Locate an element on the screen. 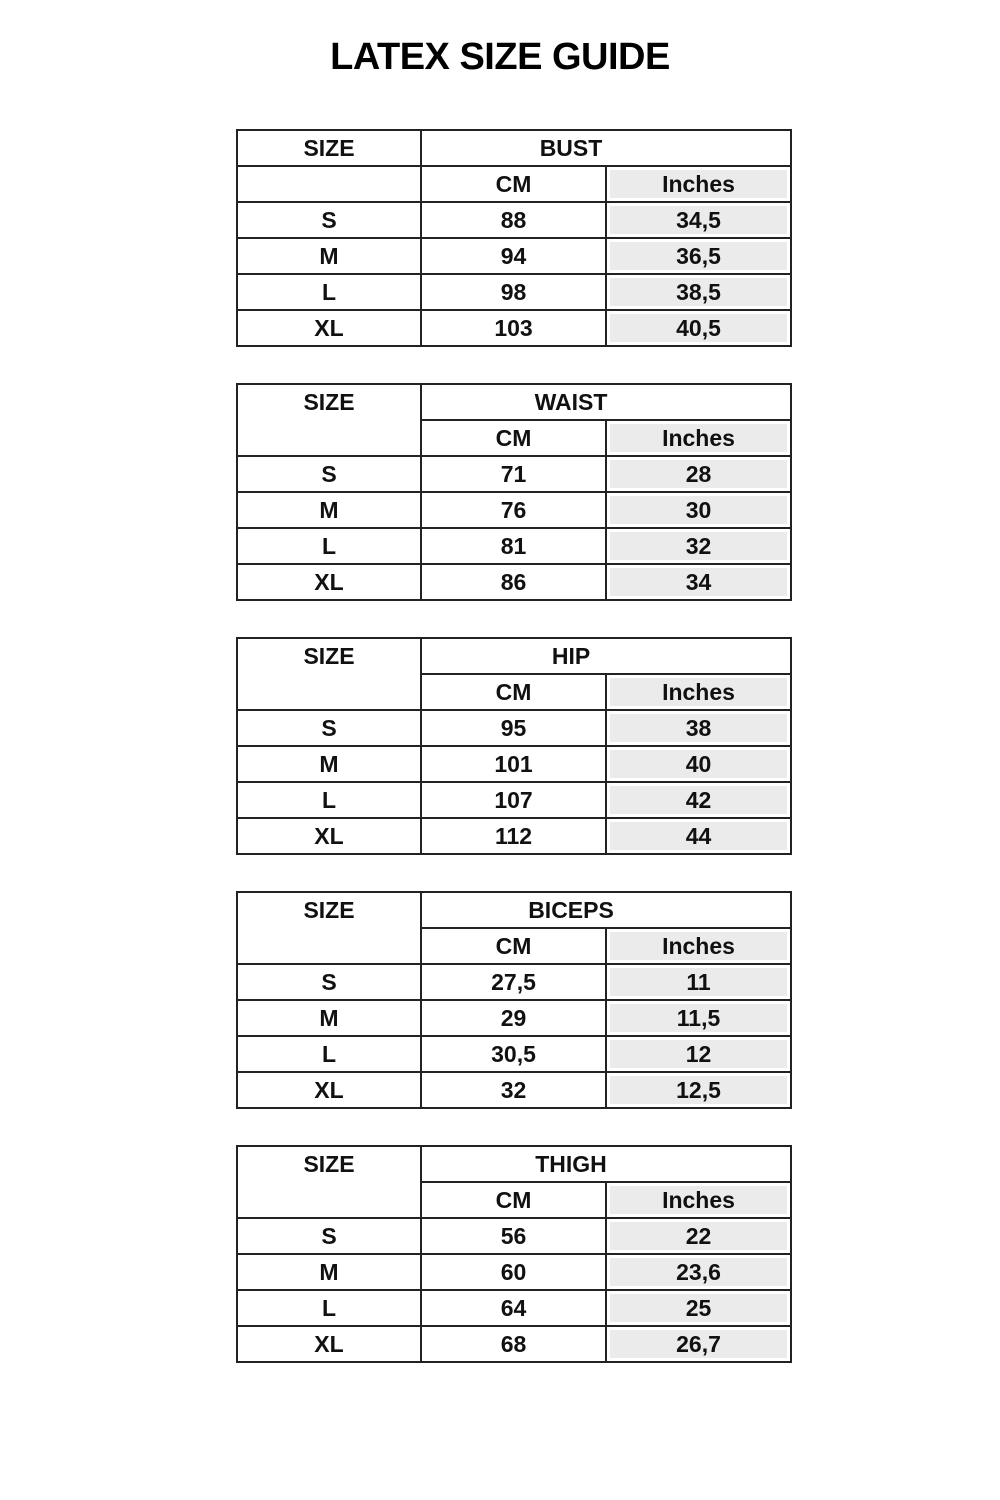 The height and width of the screenshot is (1500, 1000). cm-cell: 101 is located at coordinates (513, 764).